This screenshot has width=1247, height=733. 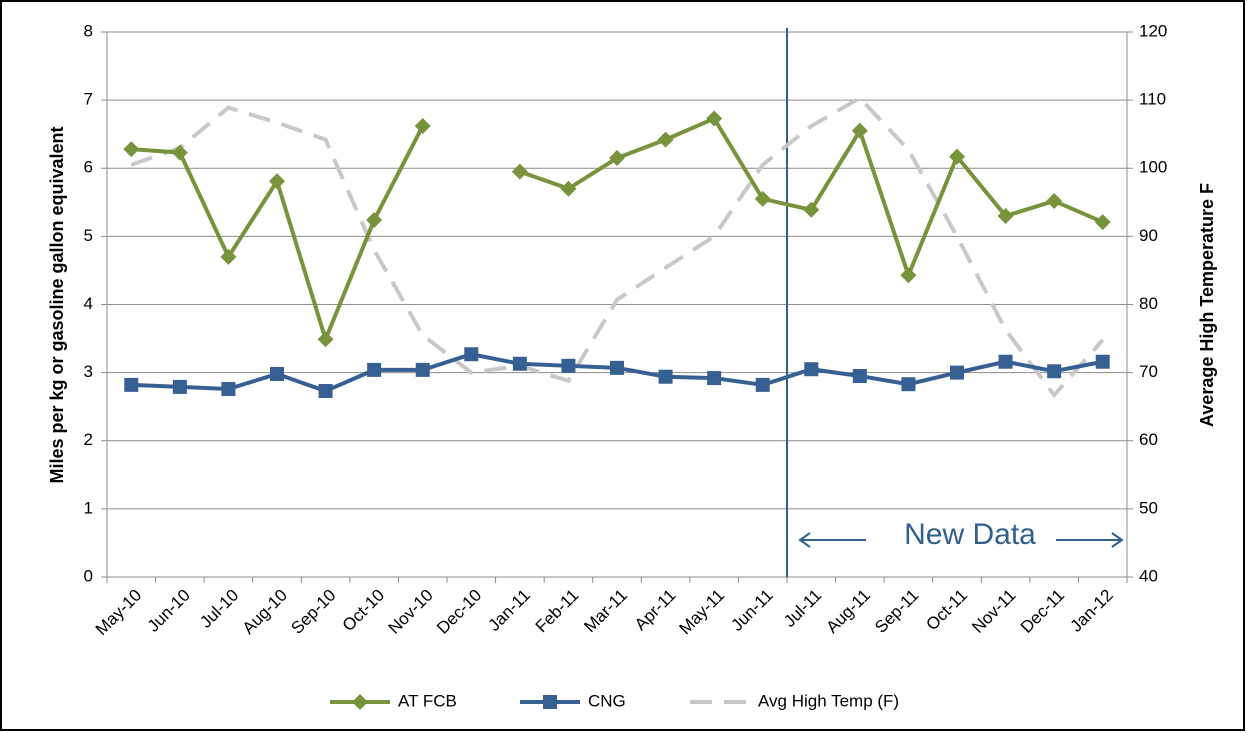 I want to click on y-tick-label: 7, so click(x=88, y=99).